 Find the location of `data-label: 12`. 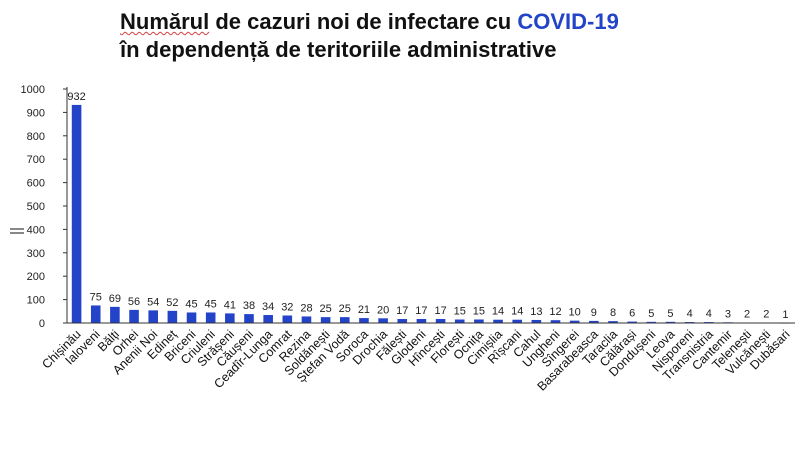

data-label: 12 is located at coordinates (555, 312).